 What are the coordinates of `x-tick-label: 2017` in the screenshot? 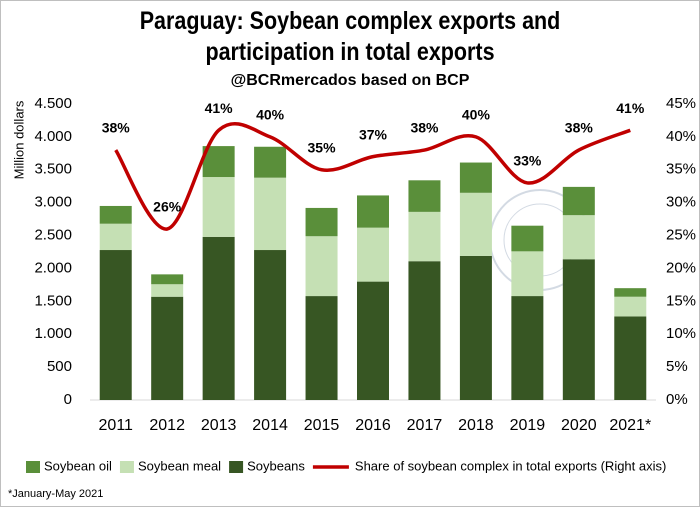 It's located at (425, 425).